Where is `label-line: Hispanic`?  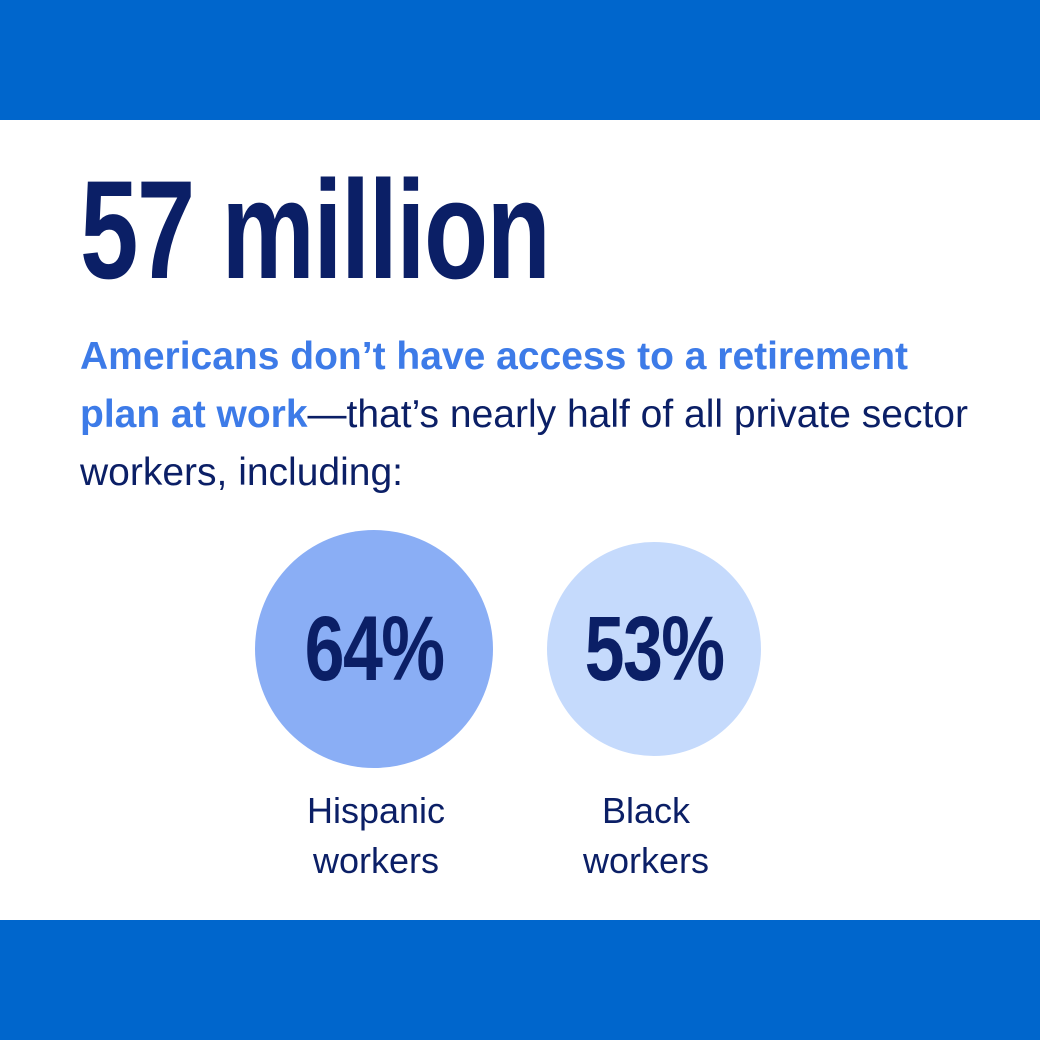
label-line: Hispanic is located at coordinates (376, 810).